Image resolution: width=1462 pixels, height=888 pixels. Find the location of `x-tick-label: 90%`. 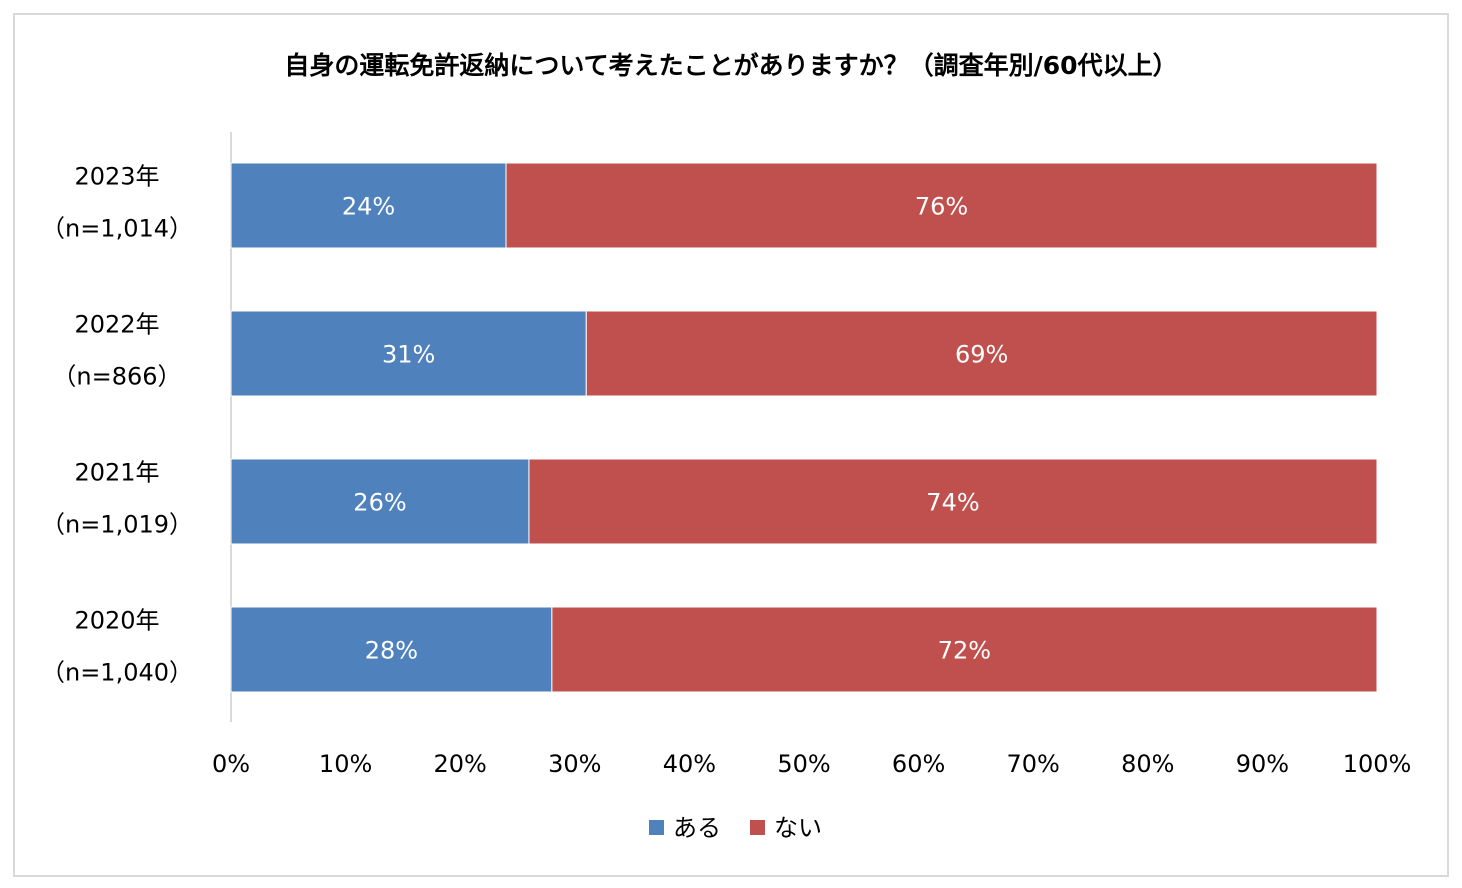

x-tick-label: 90% is located at coordinates (1262, 764).